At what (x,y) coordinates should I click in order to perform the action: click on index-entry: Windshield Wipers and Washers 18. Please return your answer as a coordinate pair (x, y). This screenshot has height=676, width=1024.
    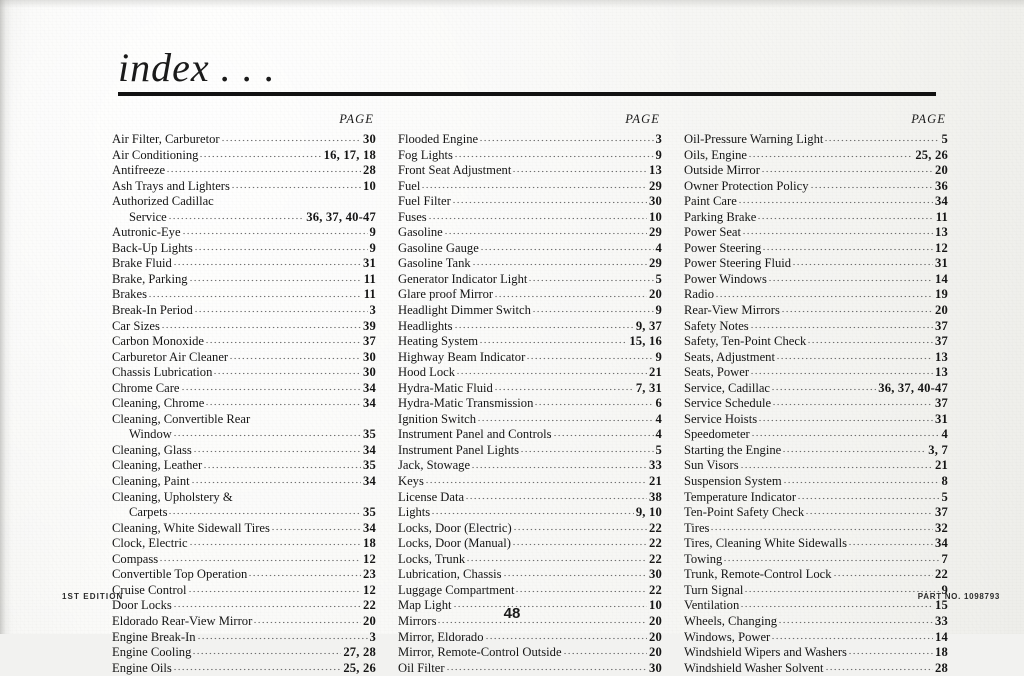
    Looking at the image, I should click on (816, 653).